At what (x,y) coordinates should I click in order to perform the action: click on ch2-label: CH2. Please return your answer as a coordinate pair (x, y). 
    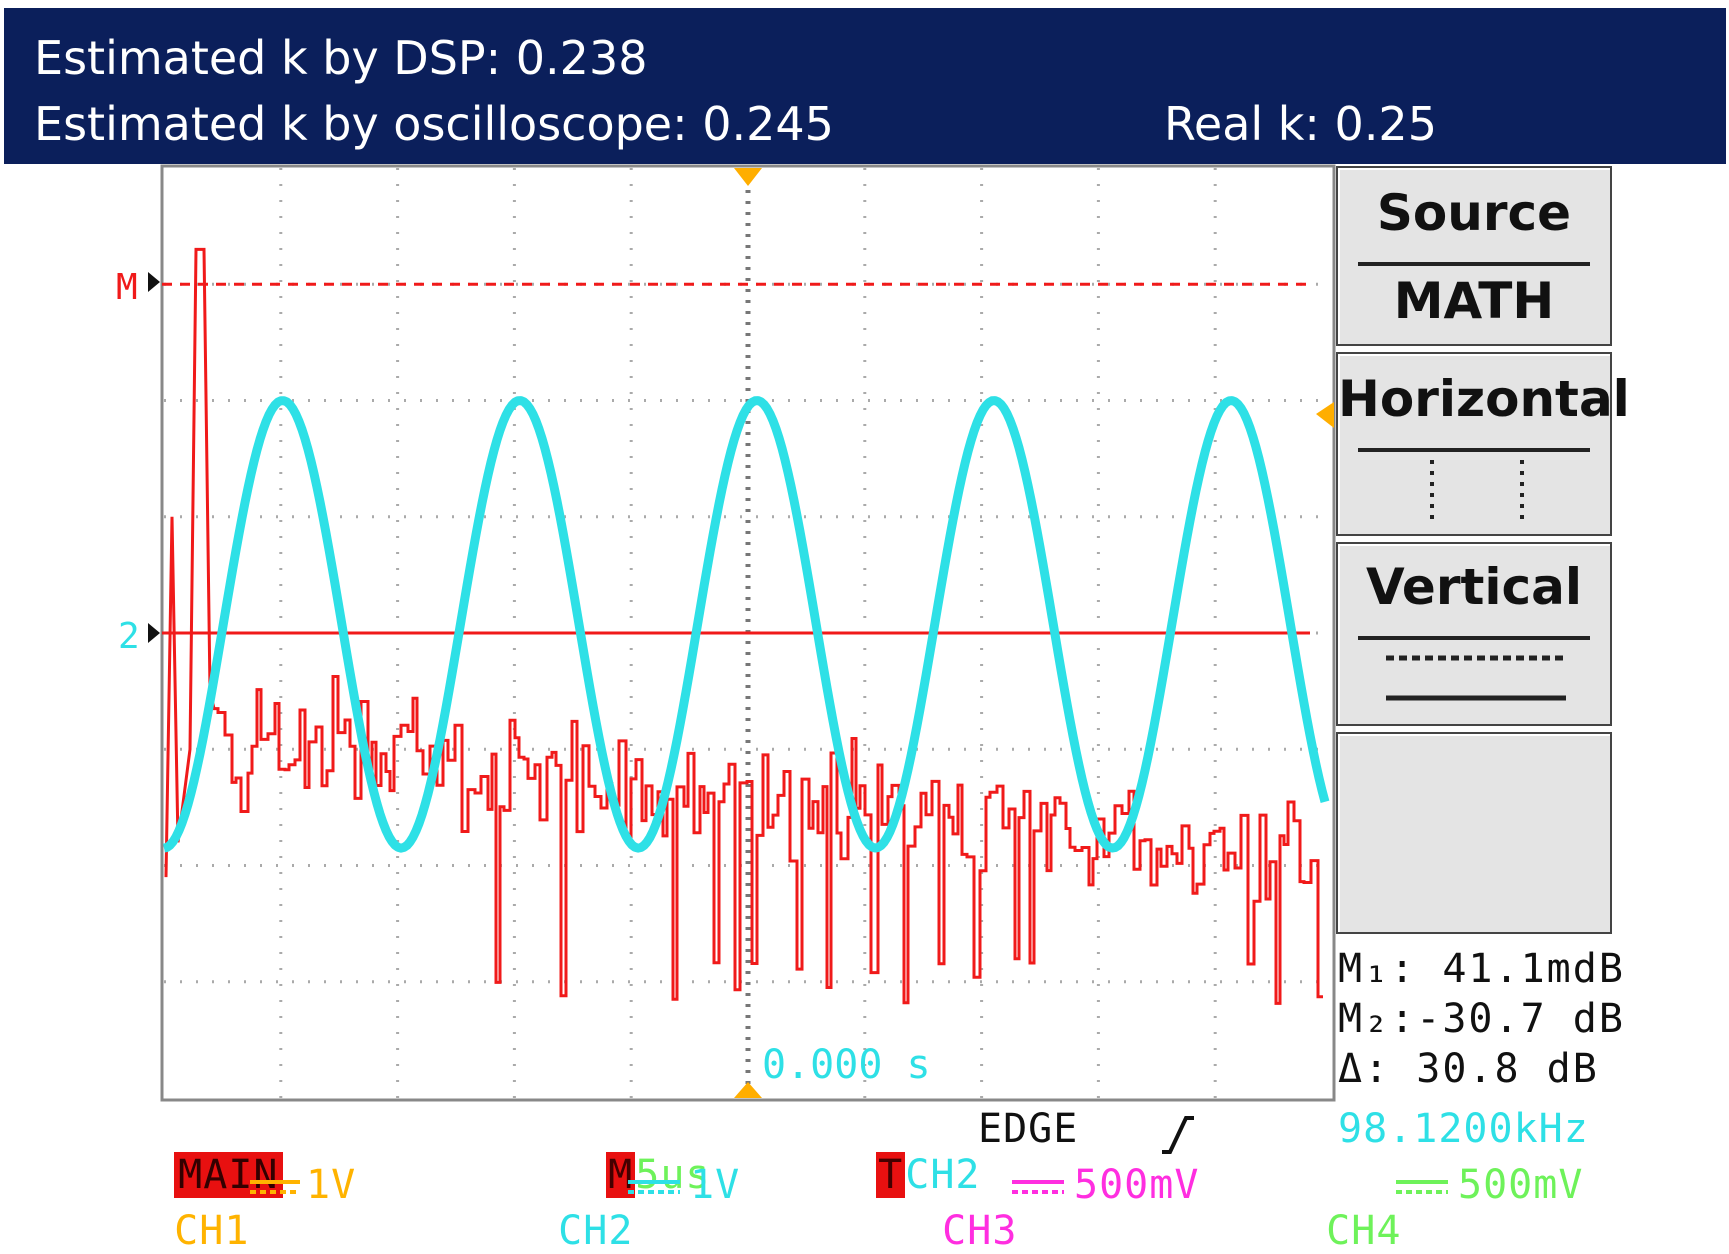
    Looking at the image, I should click on (570, 1208).